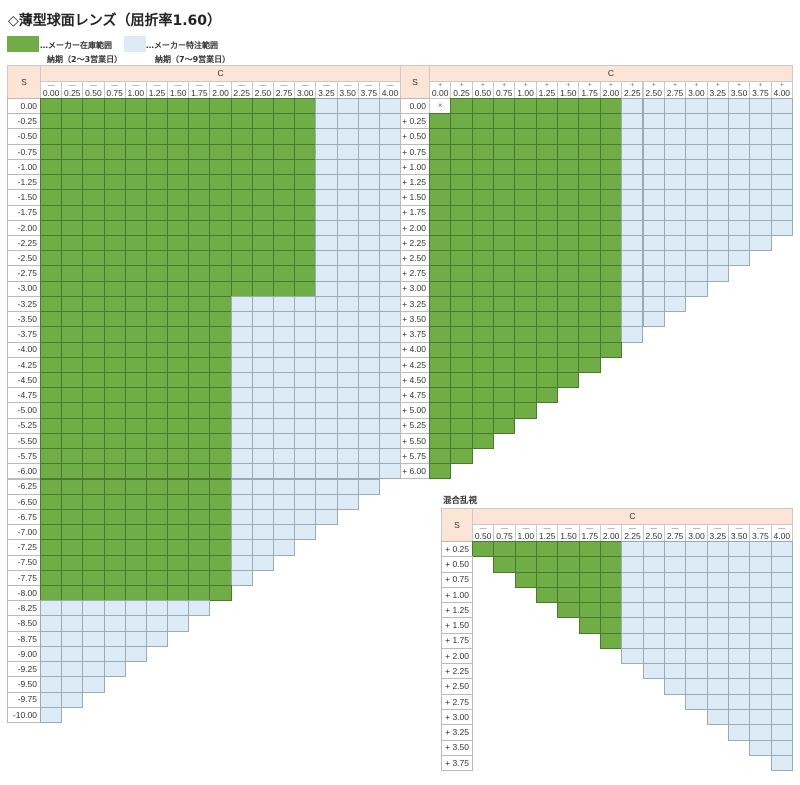 The image size is (800, 785). I want to click on c-value: 0.75, so click(504, 93).